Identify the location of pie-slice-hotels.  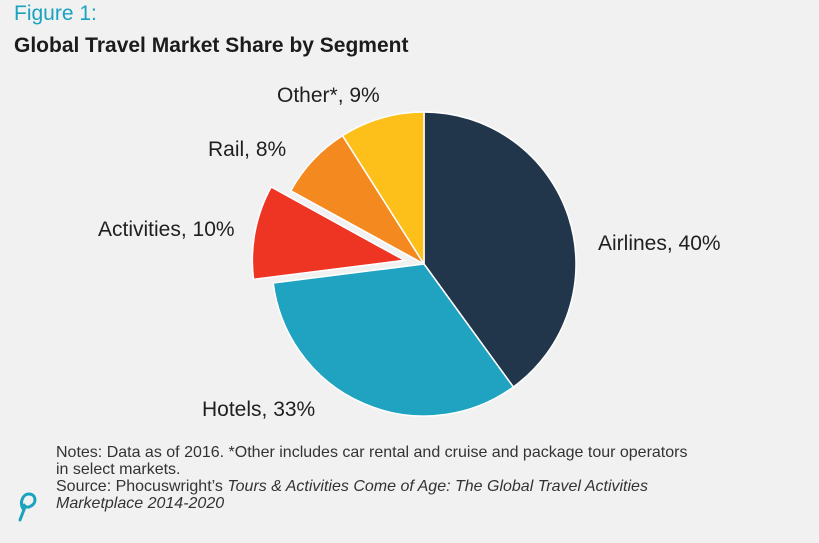
(393, 340).